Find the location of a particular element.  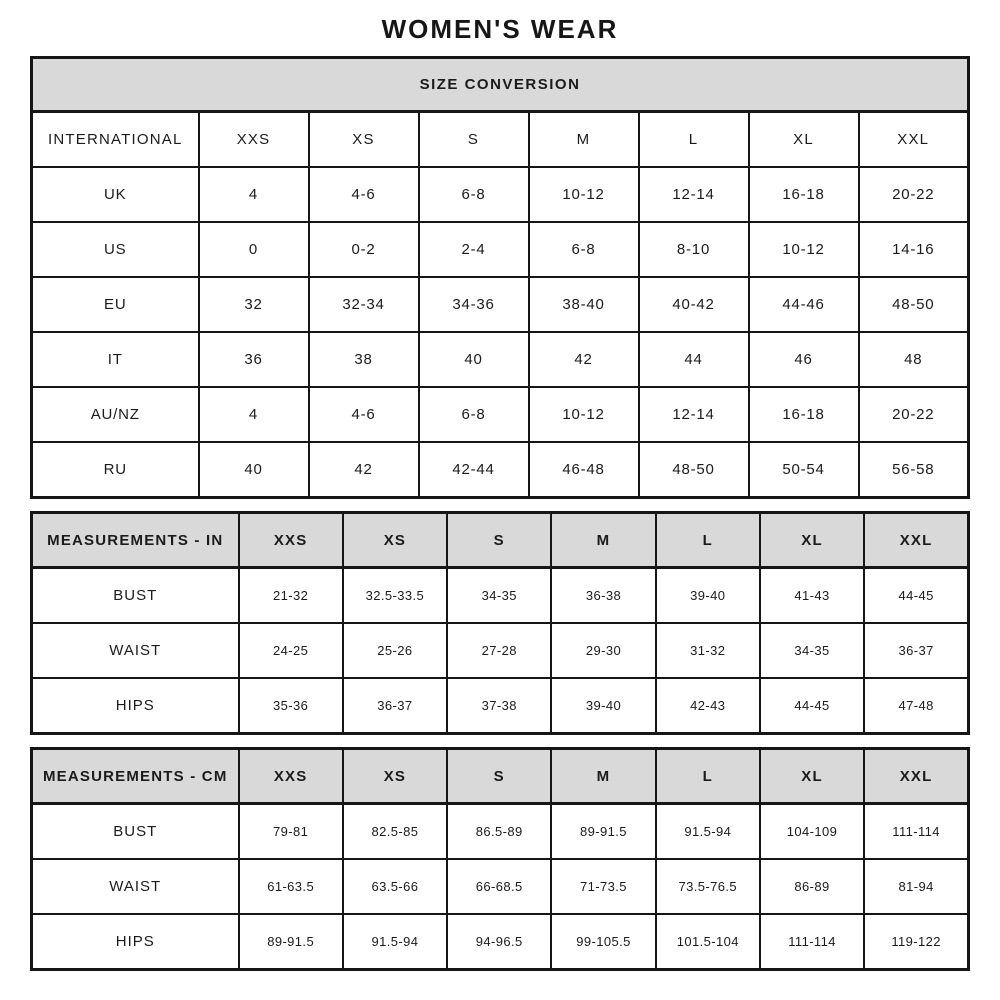

row-label: HIPS is located at coordinates (135, 706).